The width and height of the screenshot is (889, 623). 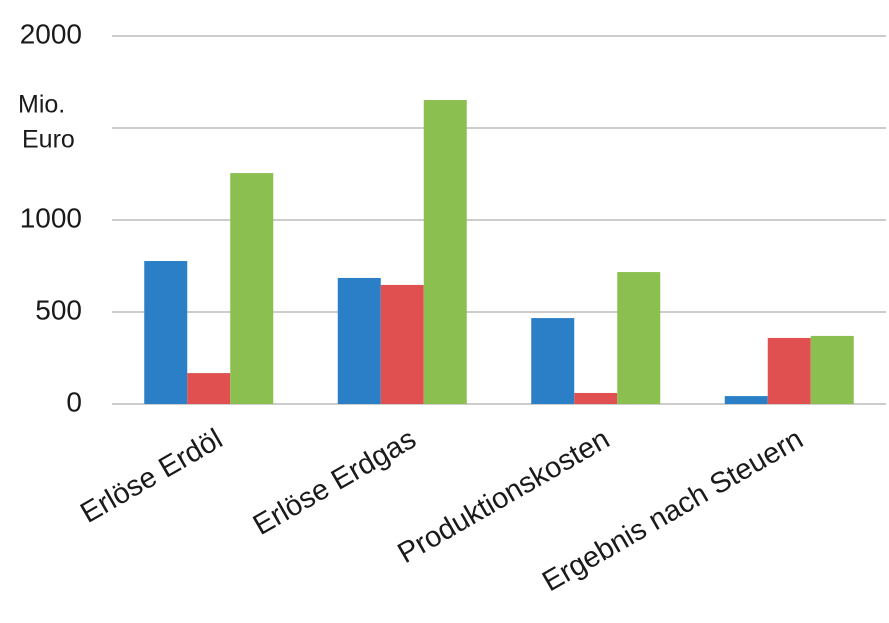 What do you see at coordinates (41, 105) in the screenshot?
I see `y-axis-label: Mio.` at bounding box center [41, 105].